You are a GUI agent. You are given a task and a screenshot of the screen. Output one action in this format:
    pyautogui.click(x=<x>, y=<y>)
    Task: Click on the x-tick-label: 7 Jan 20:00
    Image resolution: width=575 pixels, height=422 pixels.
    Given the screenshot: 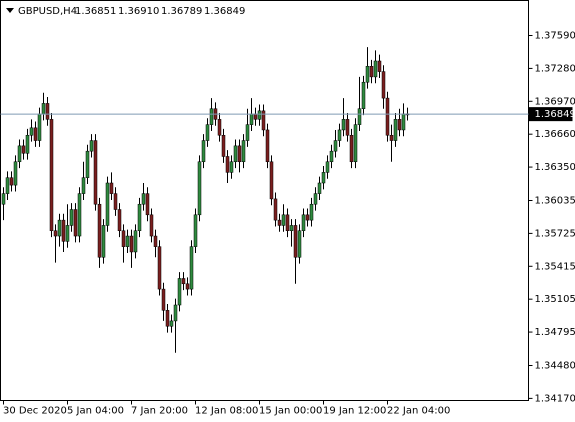 What is the action you would take?
    pyautogui.click(x=159, y=411)
    